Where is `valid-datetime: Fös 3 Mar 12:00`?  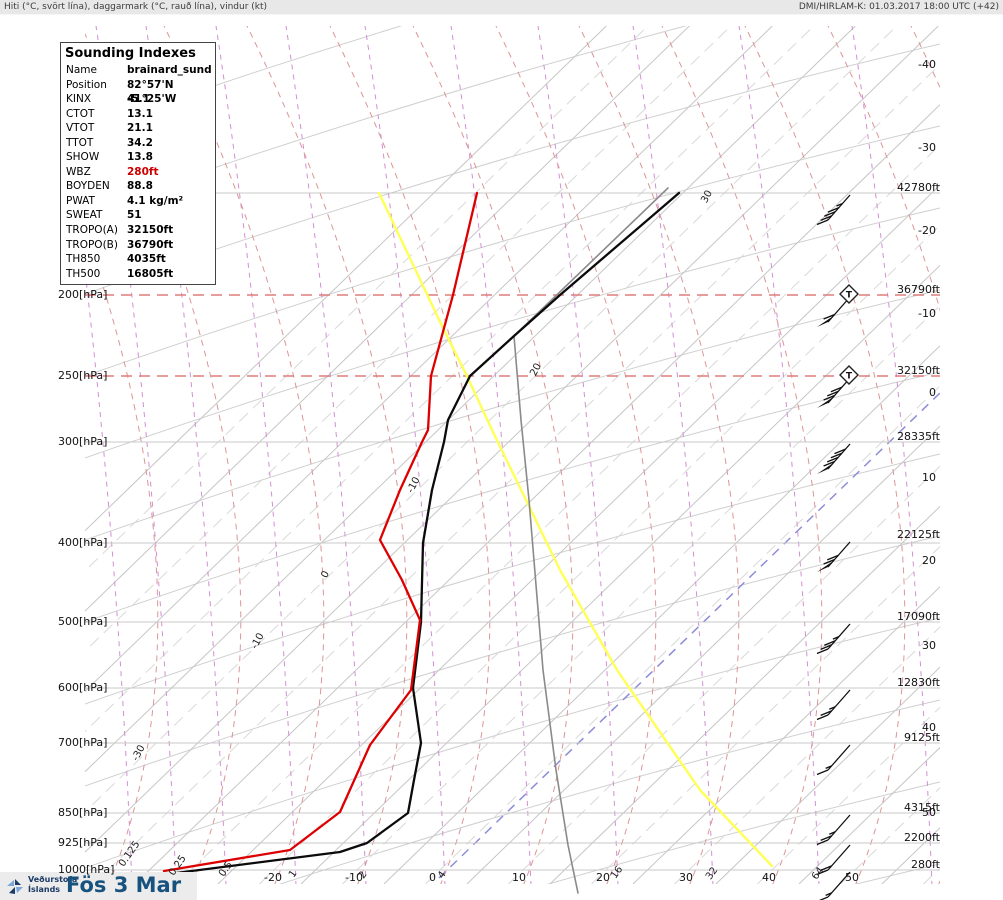 valid-datetime: Fös 3 Mar 12:00 is located at coordinates (124, 886).